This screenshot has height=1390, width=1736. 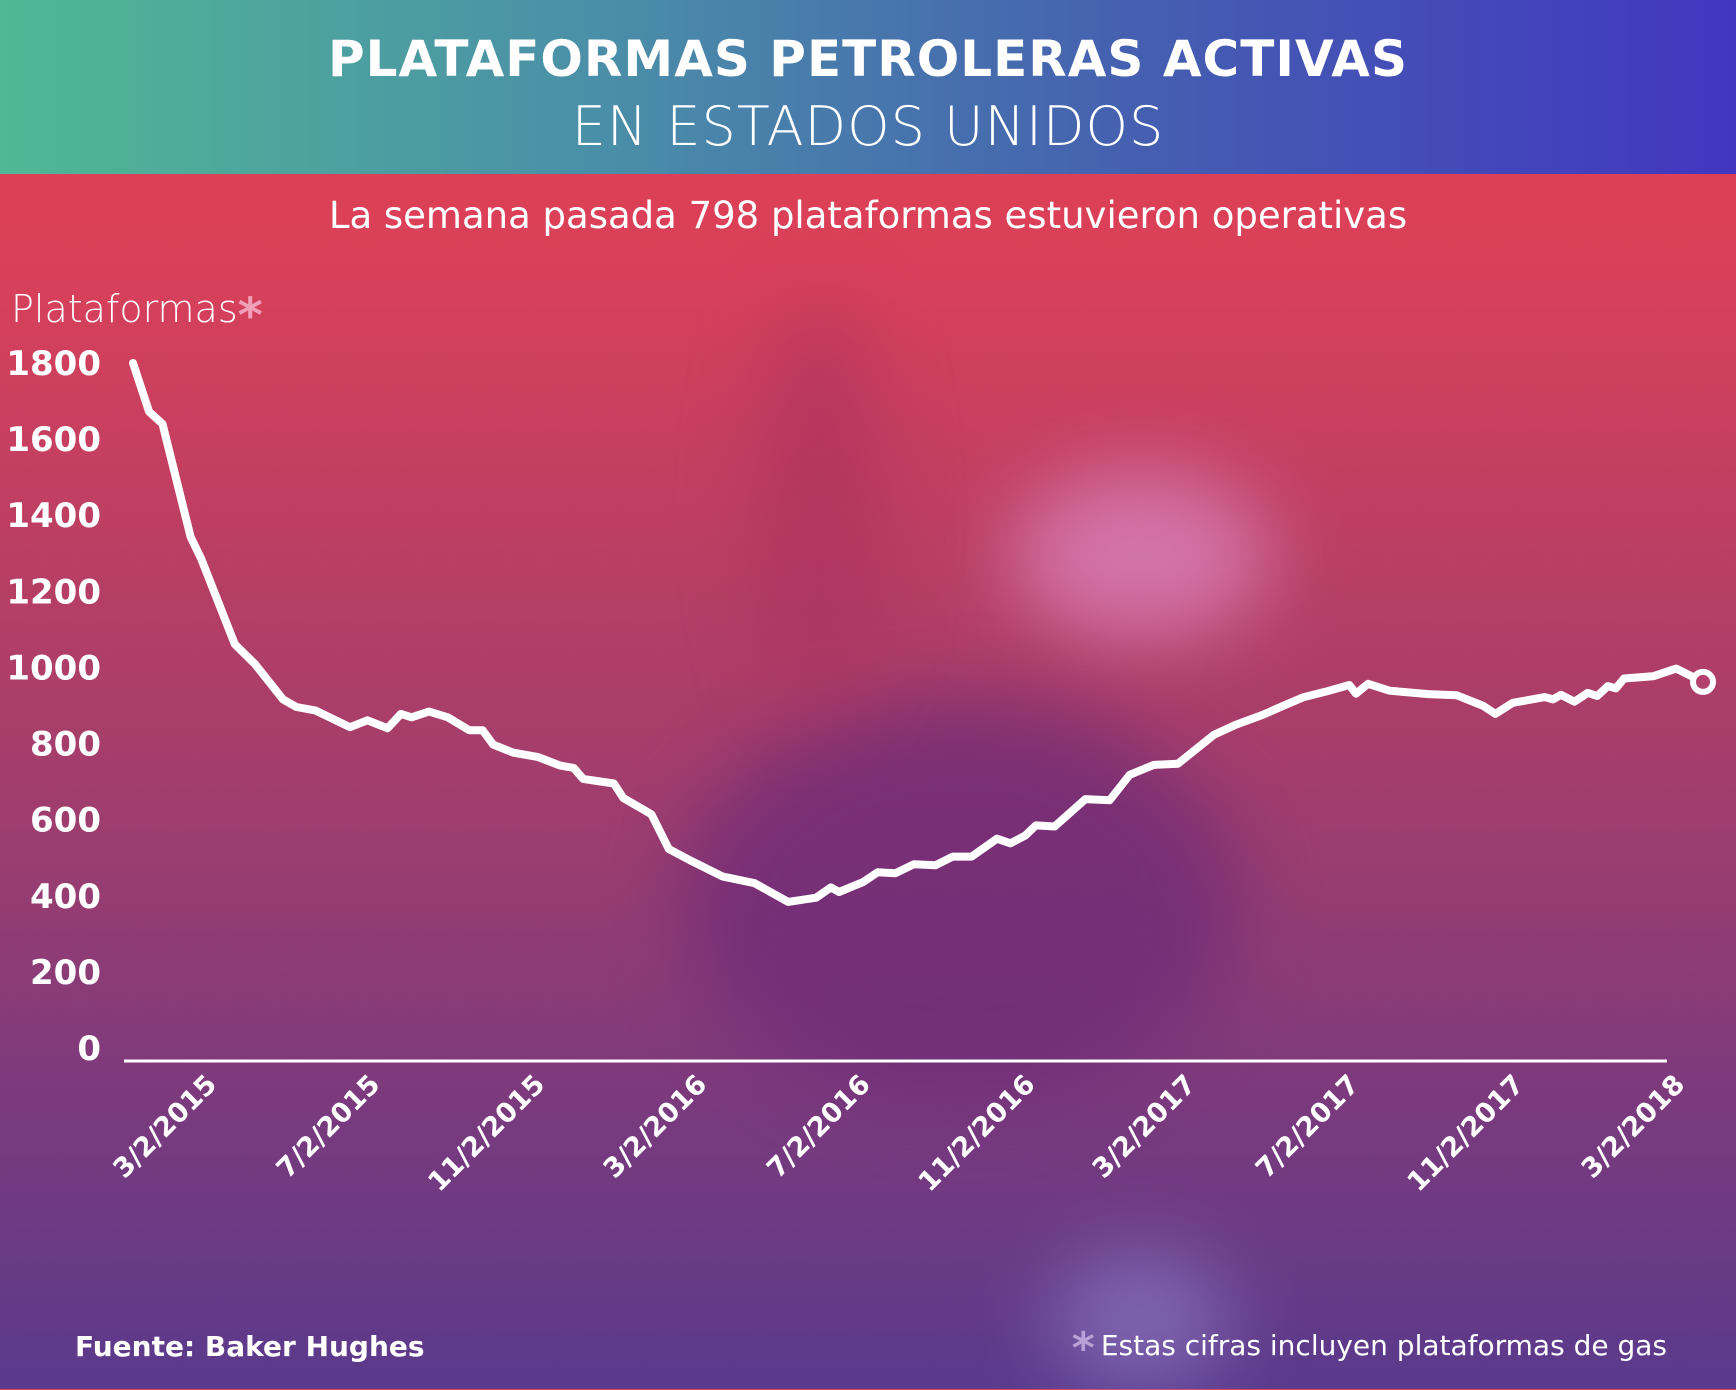 What do you see at coordinates (124, 309) in the screenshot?
I see `y-axis-label-text: Plataformas` at bounding box center [124, 309].